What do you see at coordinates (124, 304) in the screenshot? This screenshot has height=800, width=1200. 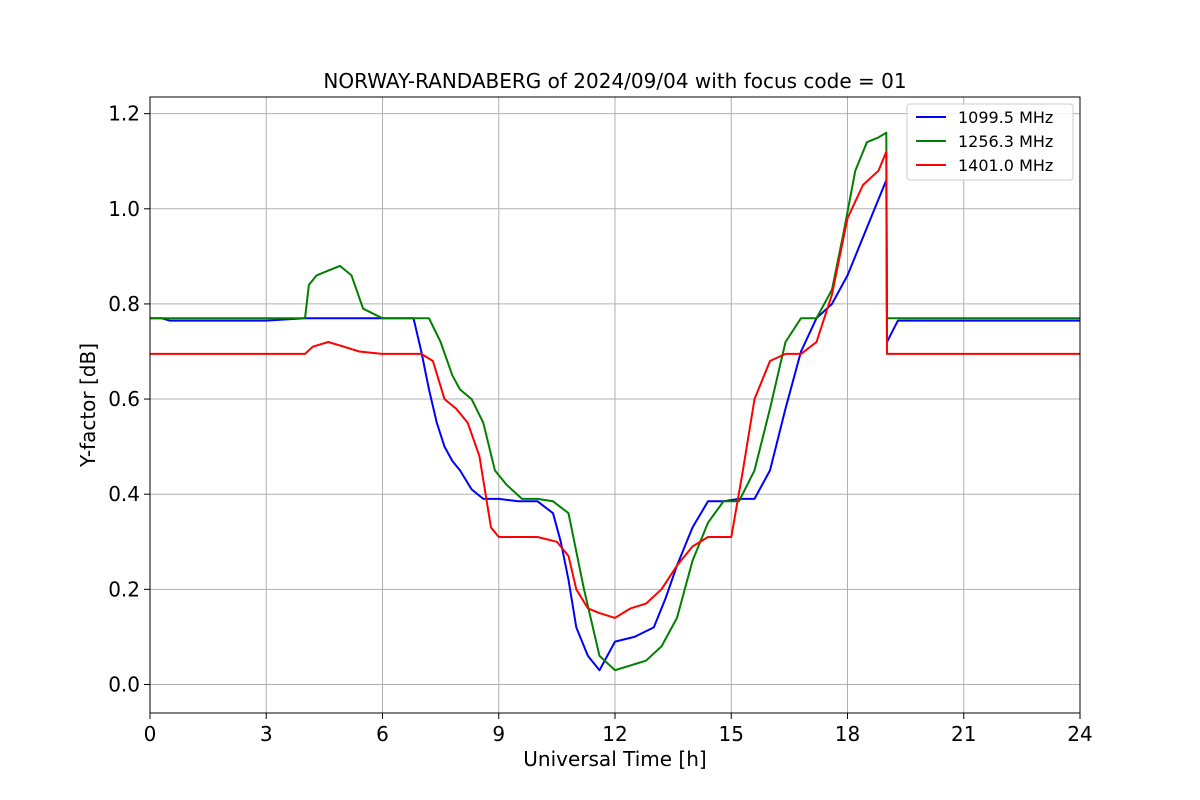 I see `y-tick-label: 0.8` at bounding box center [124, 304].